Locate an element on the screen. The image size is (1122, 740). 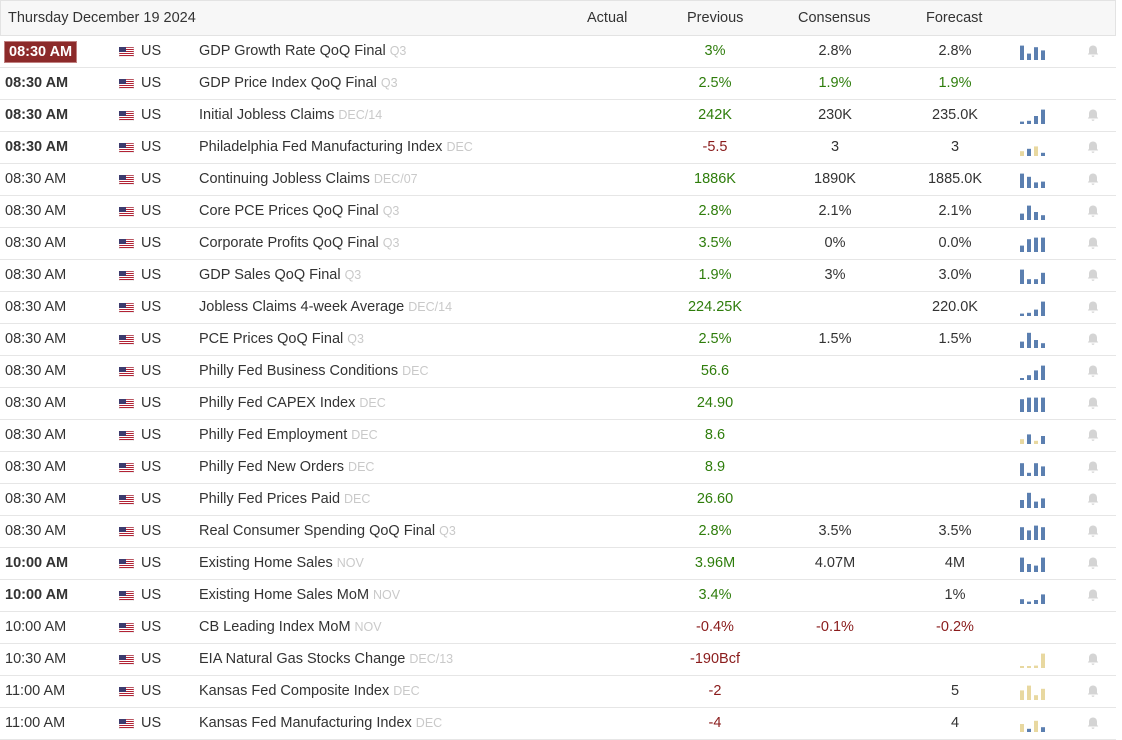
event-name-link: Existing Home Sales MoM NOV is located at coordinates (299, 595).